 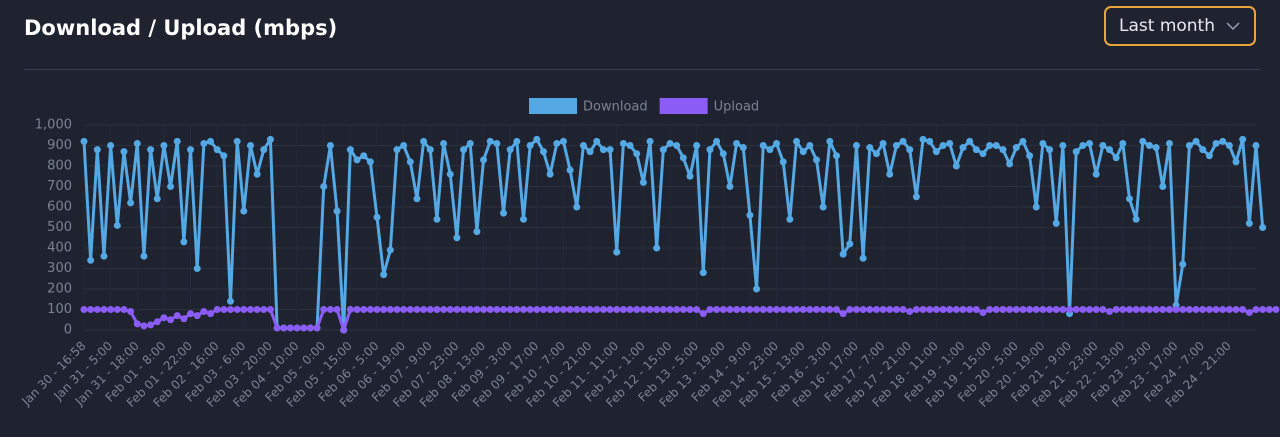 What do you see at coordinates (1180, 26) in the screenshot?
I see `range-dropdown: Last month` at bounding box center [1180, 26].